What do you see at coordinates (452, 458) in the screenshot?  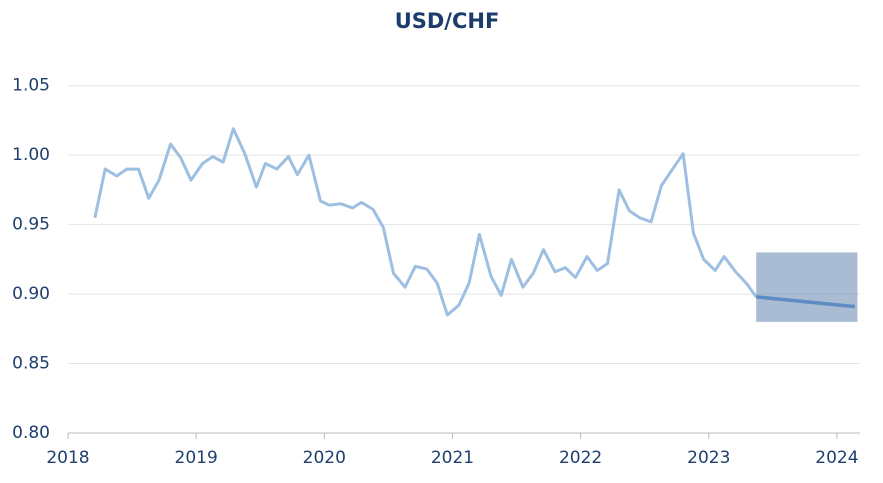 I see `x-tick-label: 2021` at bounding box center [452, 458].